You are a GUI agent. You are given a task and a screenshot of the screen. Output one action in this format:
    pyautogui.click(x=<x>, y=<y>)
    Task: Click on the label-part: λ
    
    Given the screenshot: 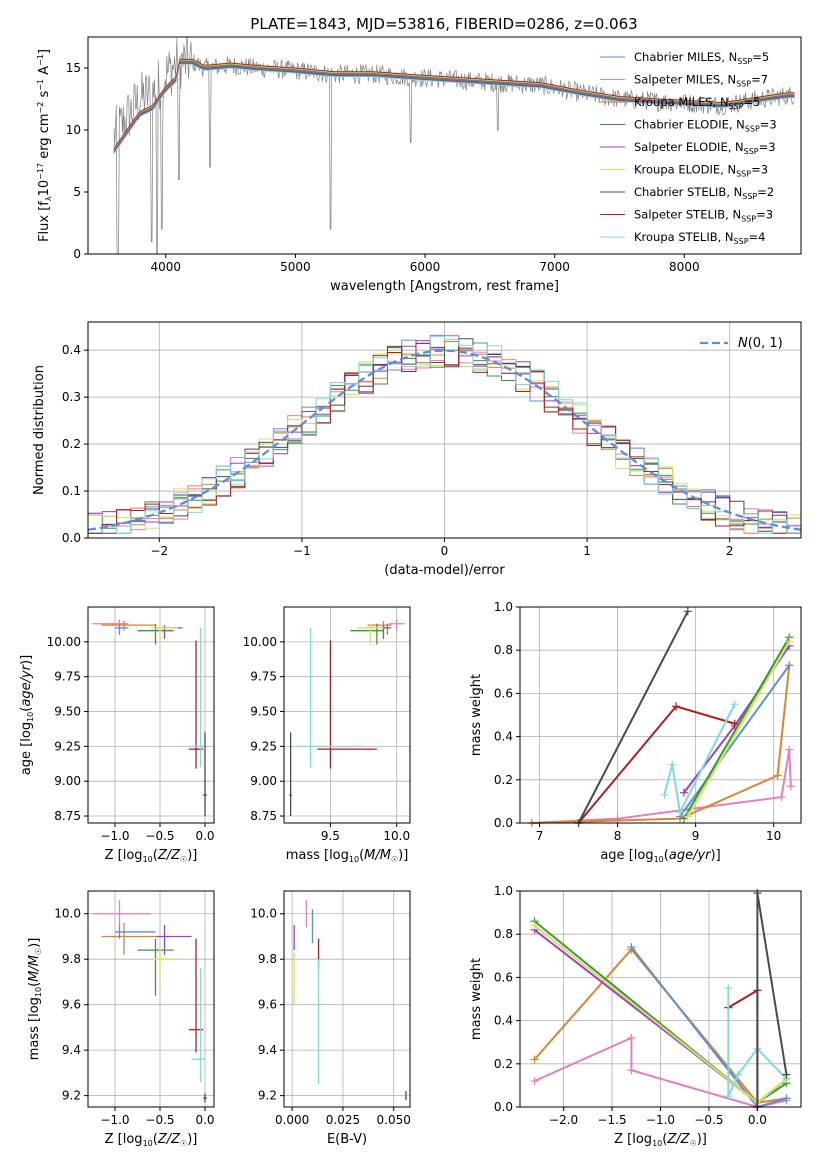 What is the action you would take?
    pyautogui.click(x=48, y=198)
    